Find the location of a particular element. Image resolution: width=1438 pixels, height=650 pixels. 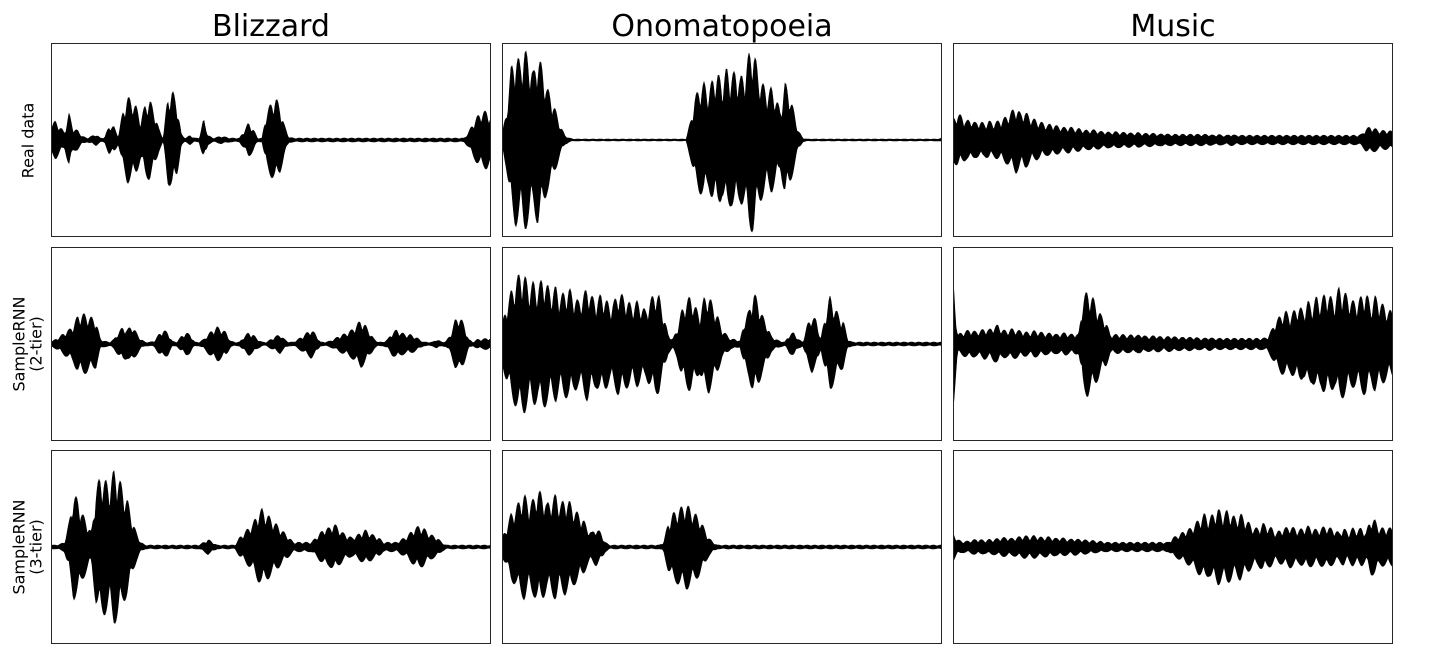

column-title-music: Music is located at coordinates (1173, 26).